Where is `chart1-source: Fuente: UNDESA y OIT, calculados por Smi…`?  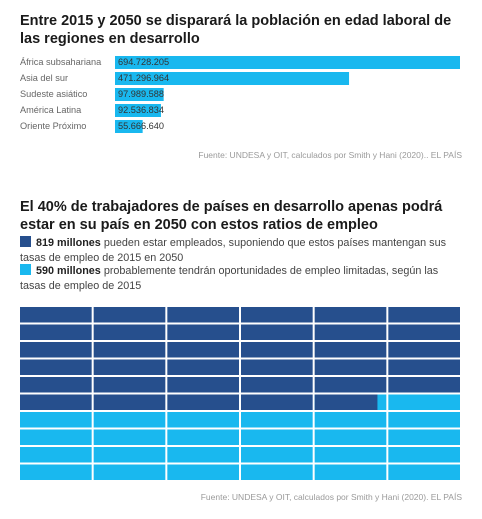
chart1-source: Fuente: UNDESA y OIT, calculados por Smi… is located at coordinates (330, 155).